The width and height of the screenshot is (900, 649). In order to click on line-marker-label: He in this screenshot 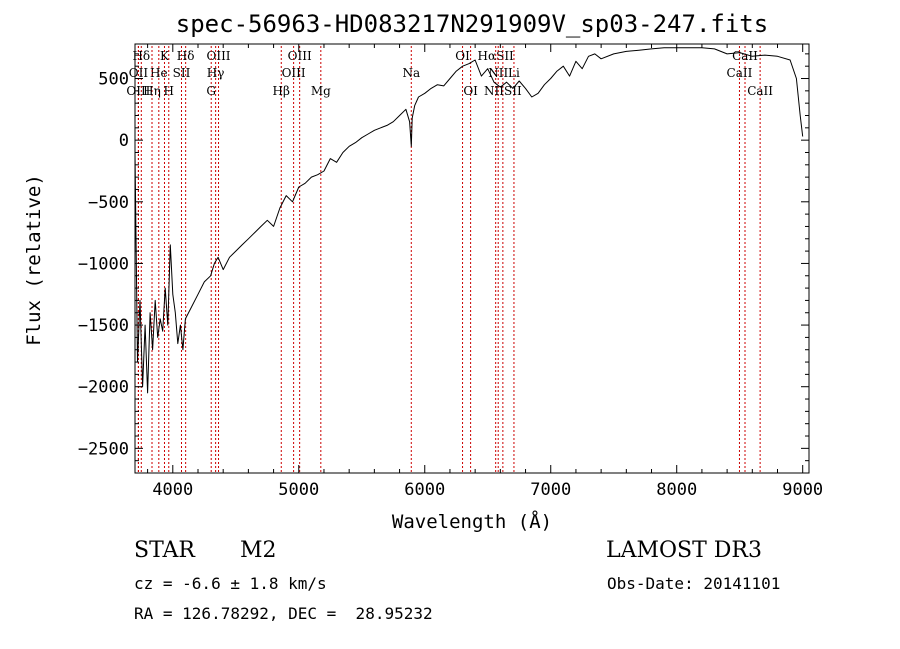, I will do `click(159, 73)`.